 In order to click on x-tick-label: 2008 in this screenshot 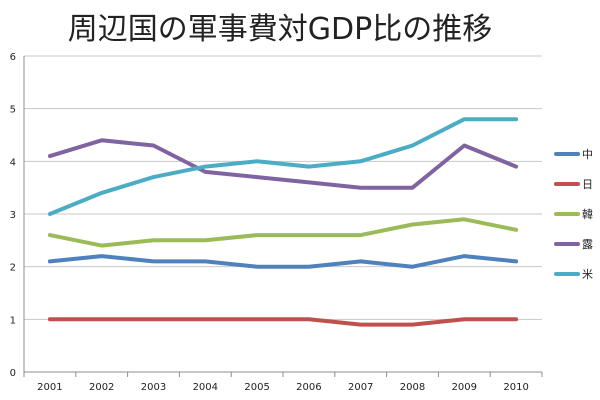, I will do `click(412, 387)`.